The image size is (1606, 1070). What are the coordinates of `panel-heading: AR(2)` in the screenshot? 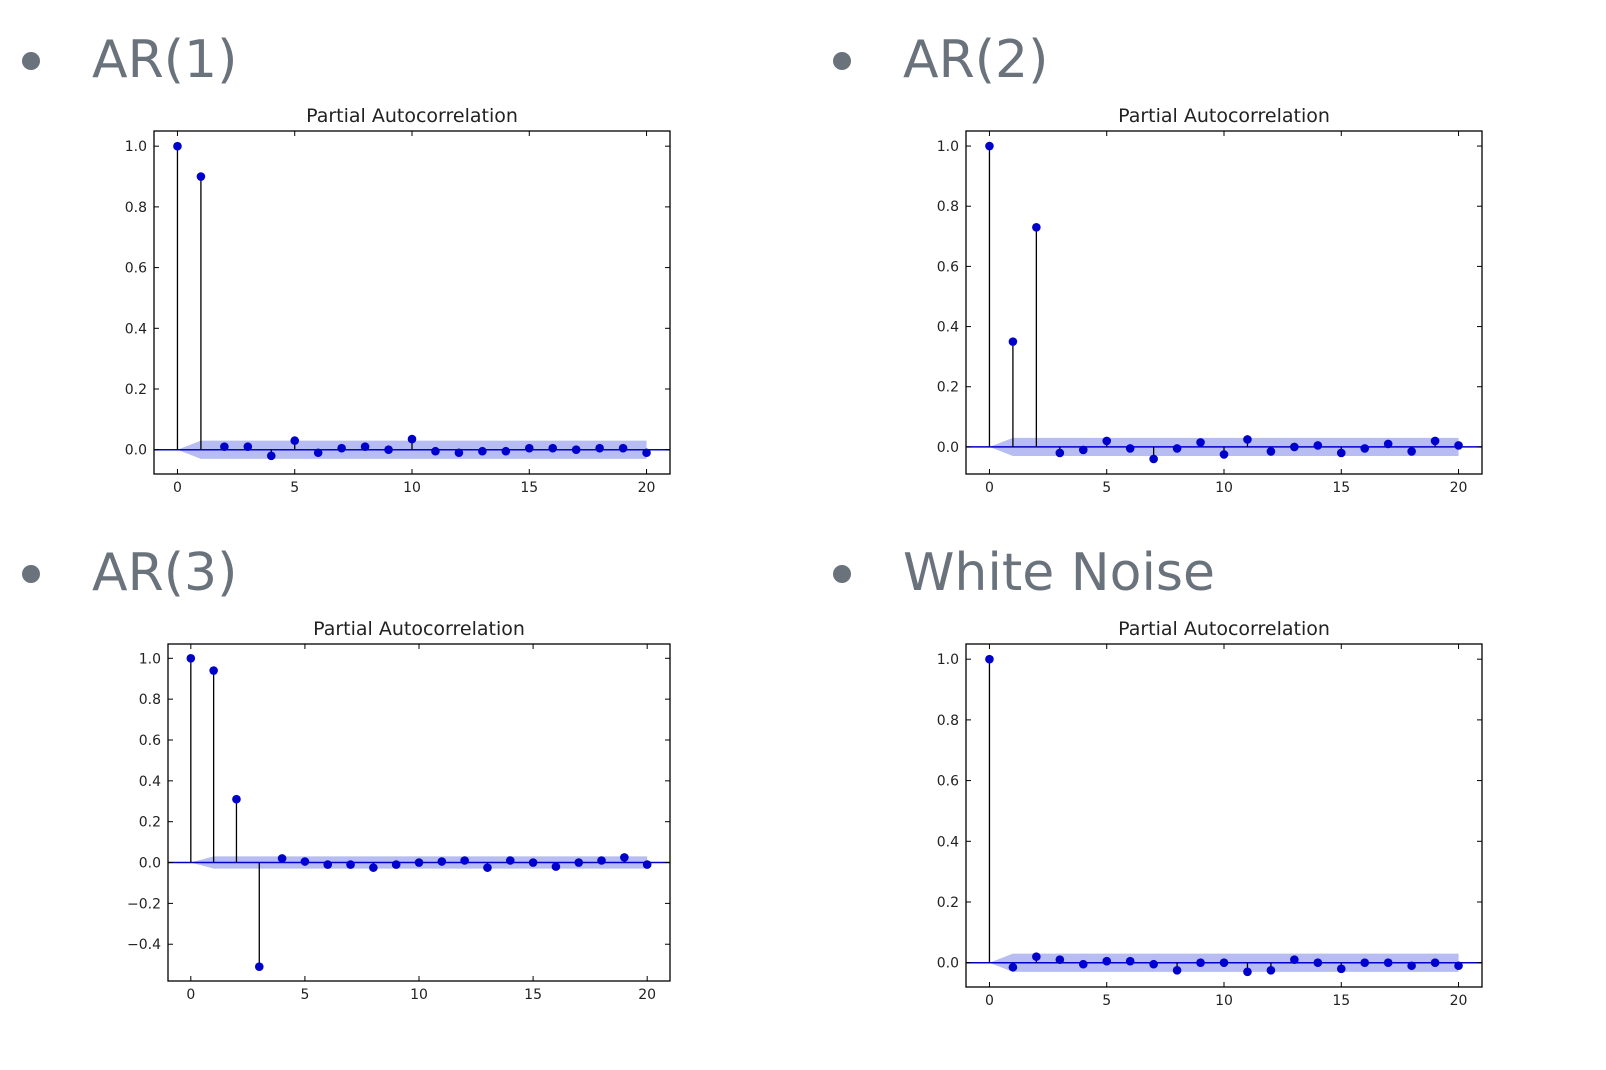 It's located at (976, 60).